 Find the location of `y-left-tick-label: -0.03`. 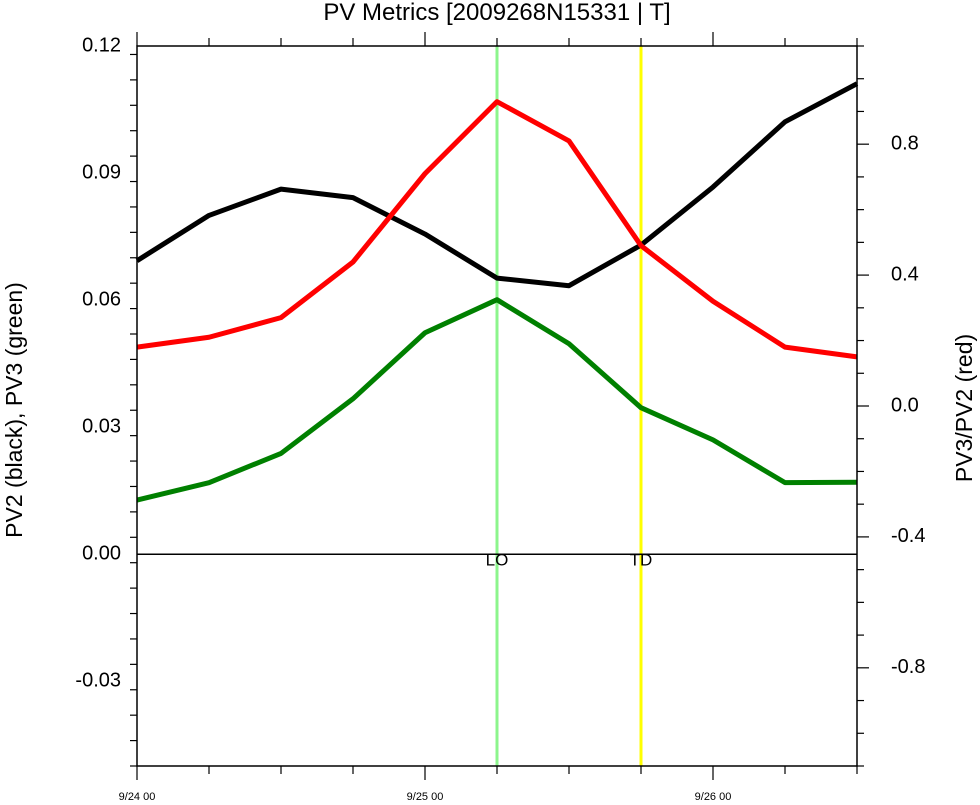

y-left-tick-label: -0.03 is located at coordinates (98, 681).